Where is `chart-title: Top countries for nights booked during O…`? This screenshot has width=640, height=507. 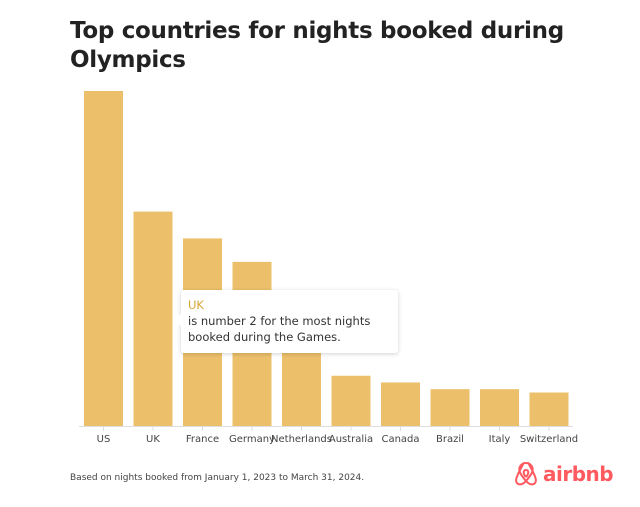
chart-title: Top countries for nights booked during O… is located at coordinates (317, 45).